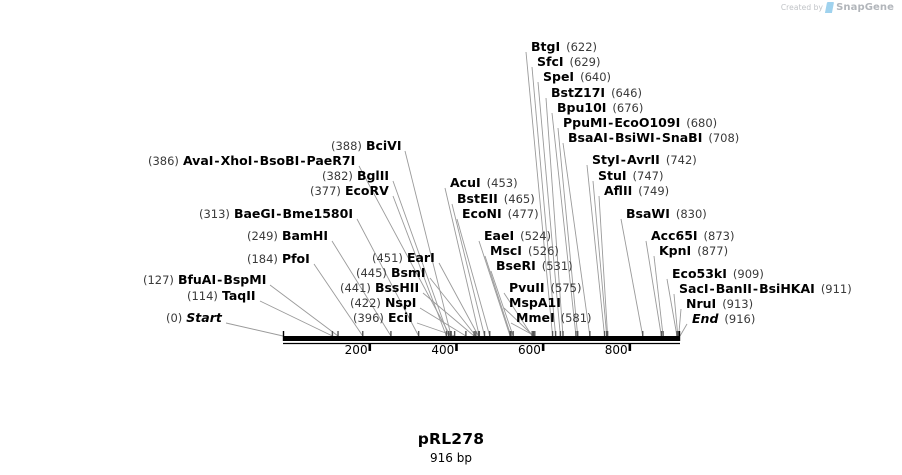 This screenshot has height=475, width=902. Describe the element at coordinates (400, 317) in the screenshot. I see `enzyme-name-ecii-0: EciI` at that location.